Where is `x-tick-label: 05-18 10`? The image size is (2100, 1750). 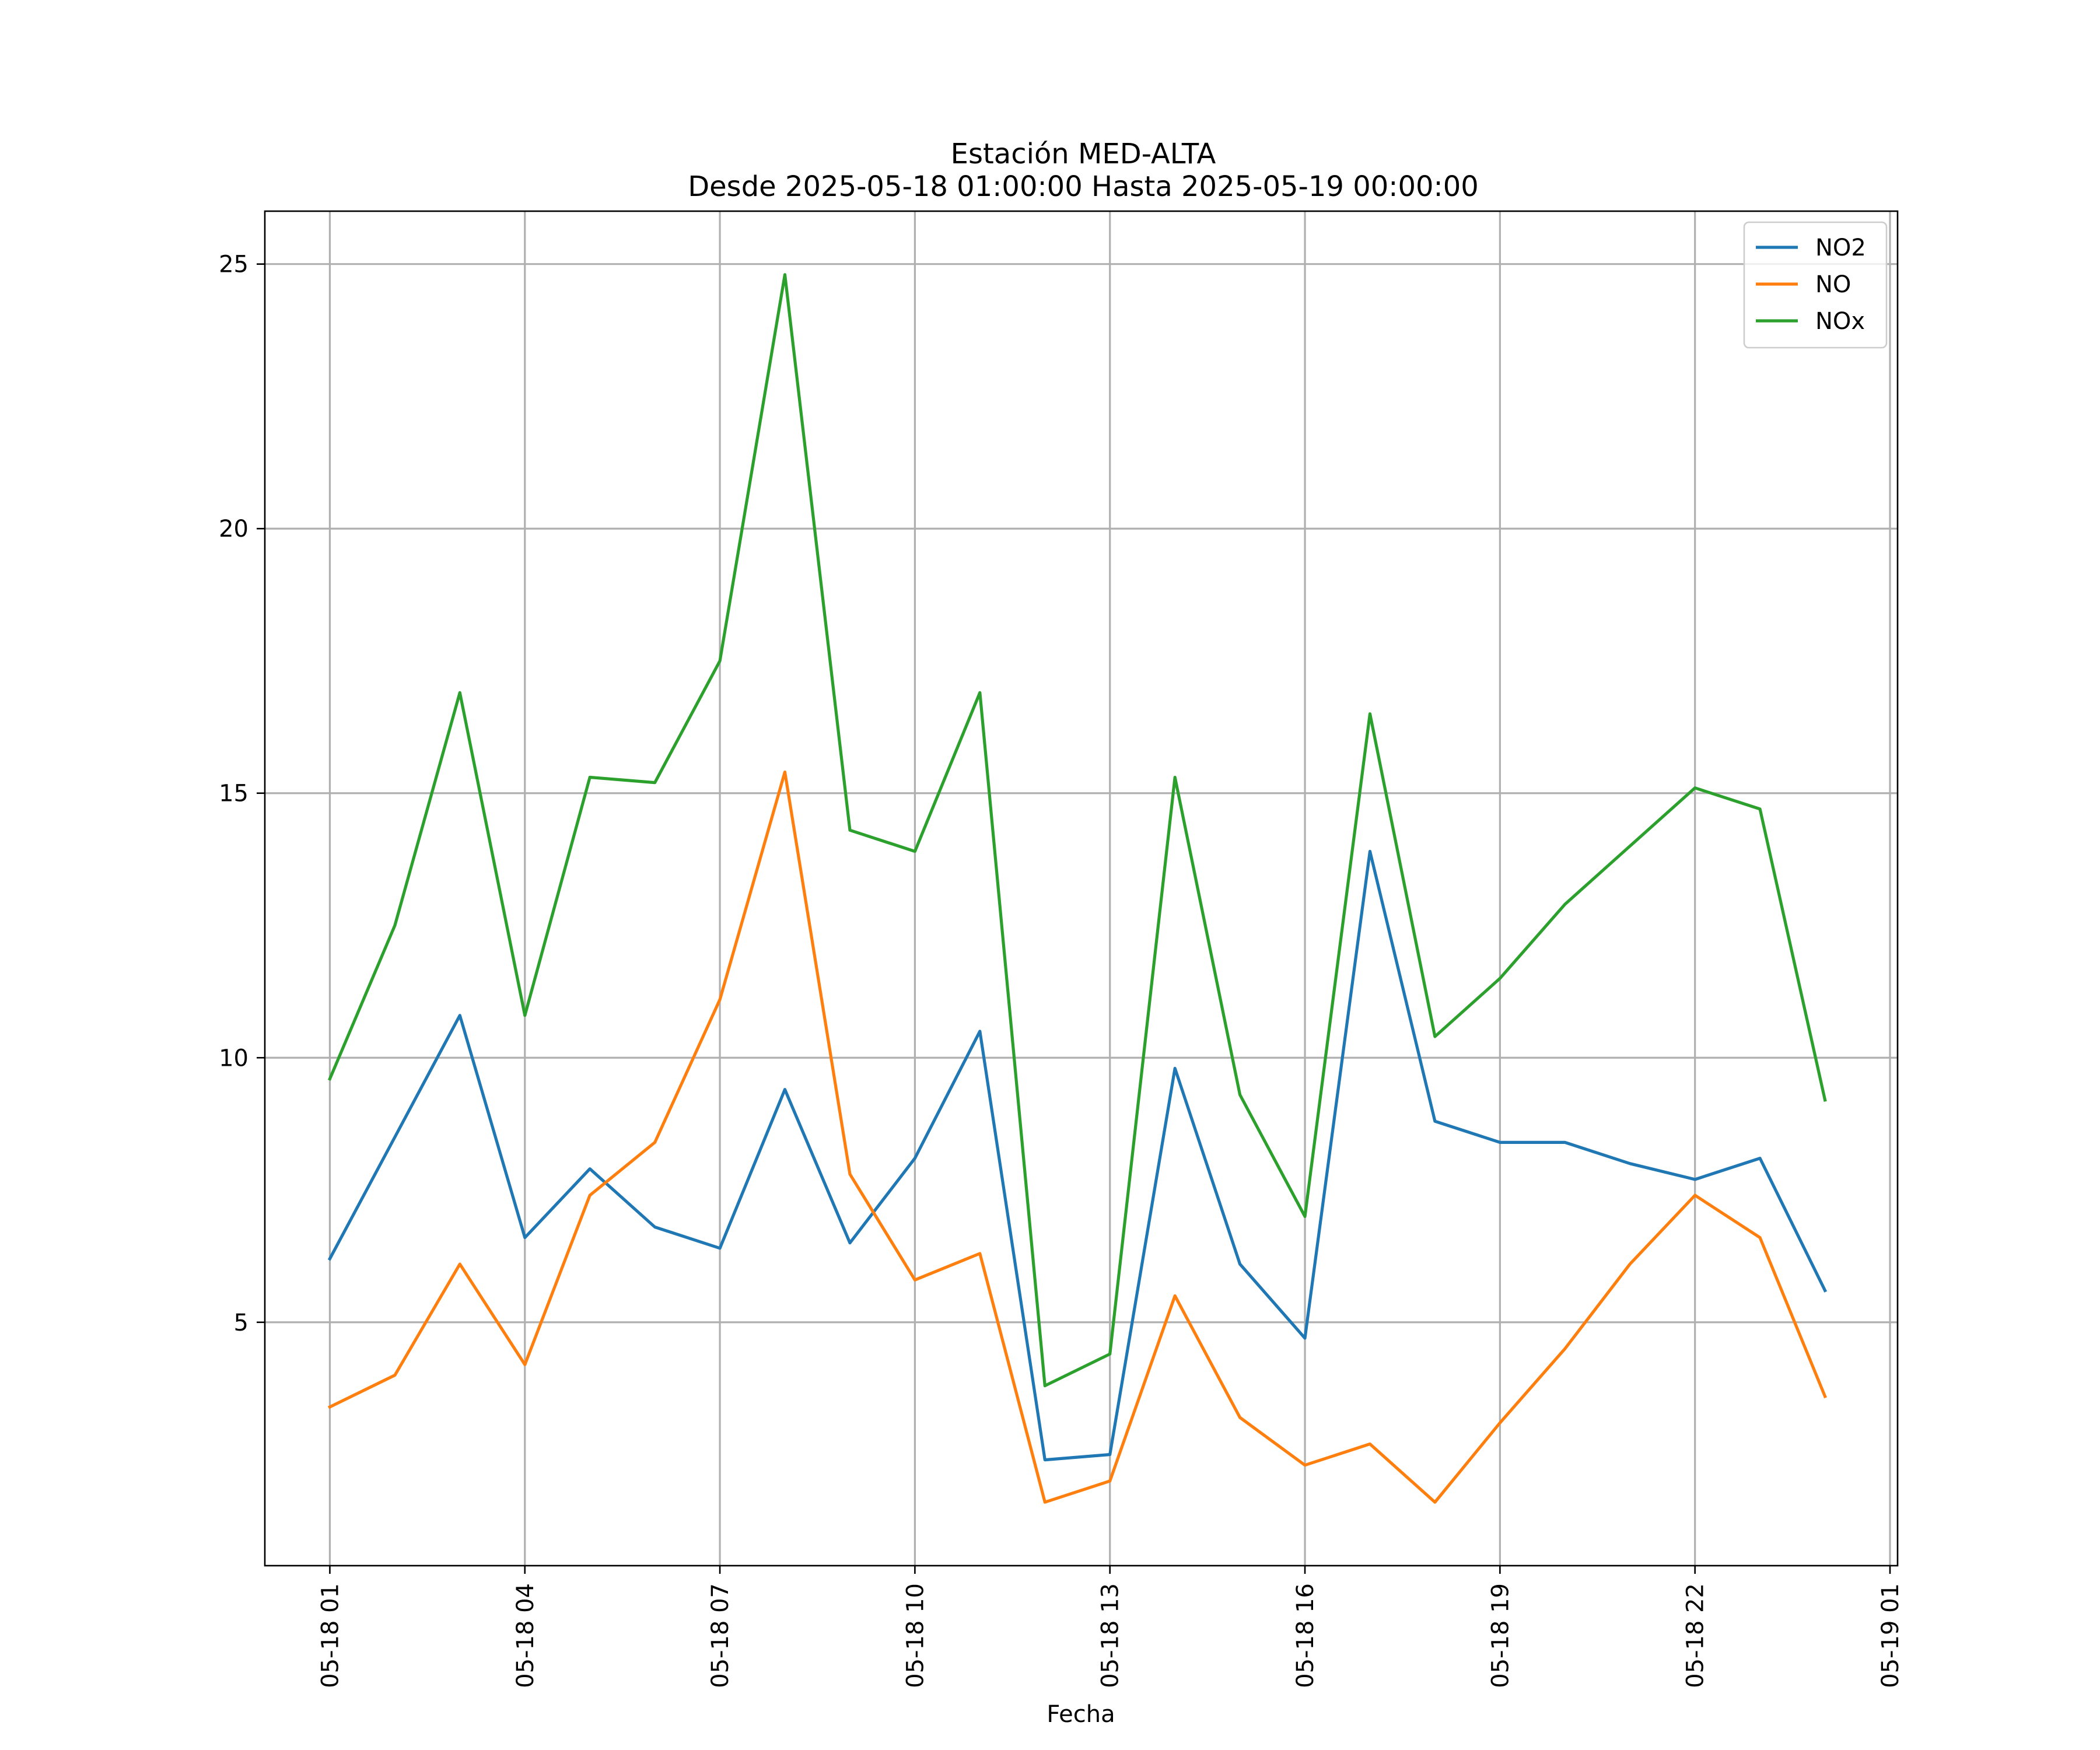 x-tick-label: 05-18 10 is located at coordinates (915, 1636).